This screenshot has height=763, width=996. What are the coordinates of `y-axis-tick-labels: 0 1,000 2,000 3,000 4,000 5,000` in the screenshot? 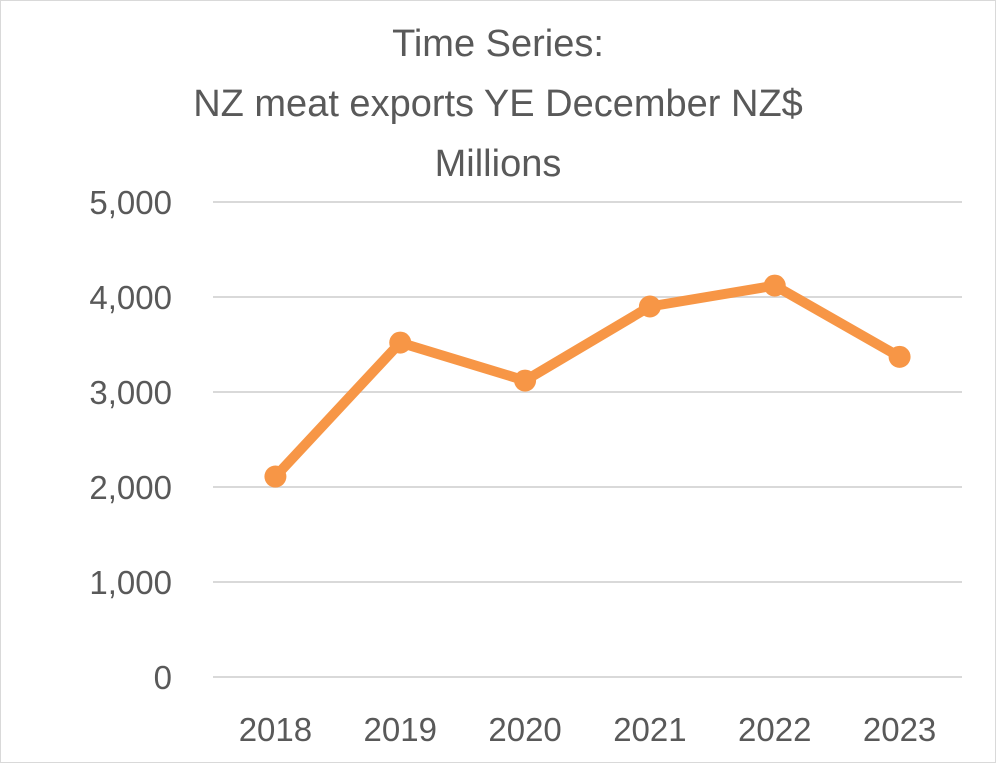 It's located at (130, 440).